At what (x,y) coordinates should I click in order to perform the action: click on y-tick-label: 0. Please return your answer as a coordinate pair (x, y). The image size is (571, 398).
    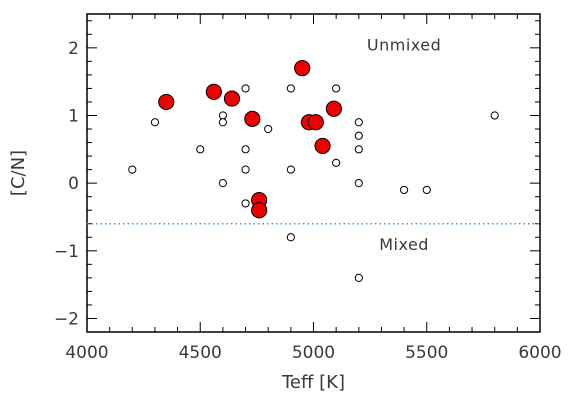
    Looking at the image, I should click on (73, 184).